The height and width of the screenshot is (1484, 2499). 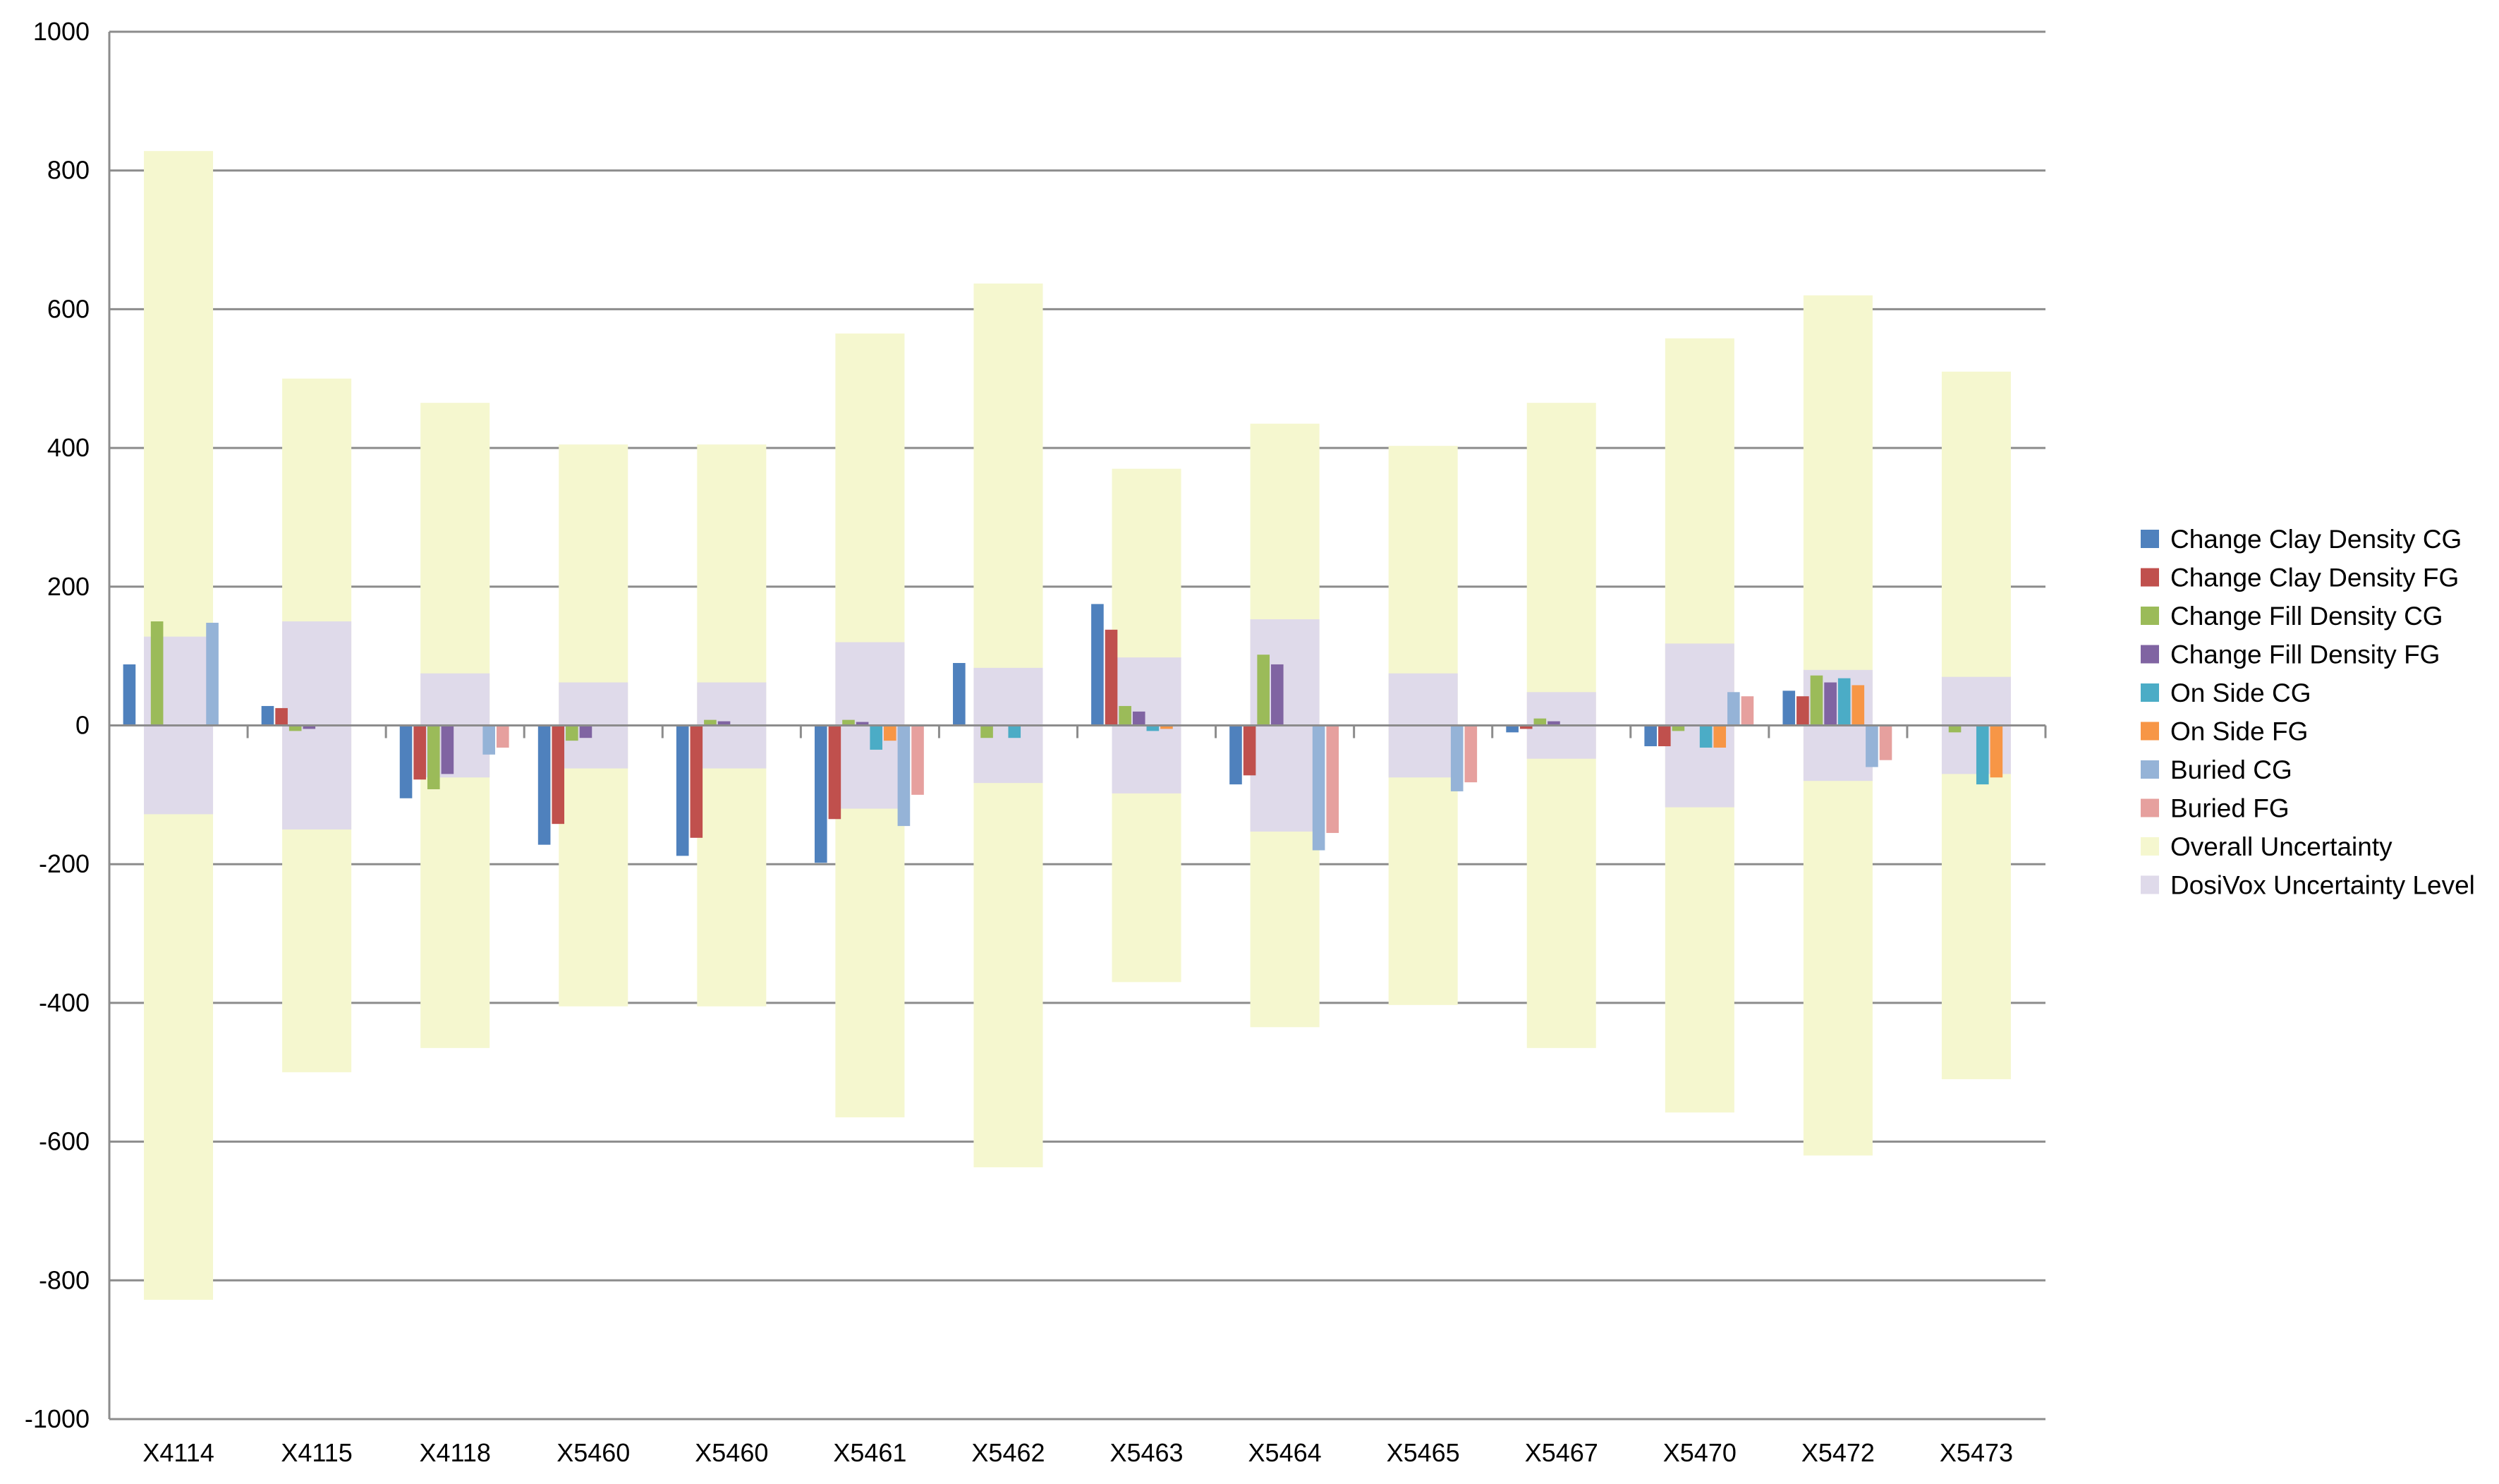 What do you see at coordinates (1008, 1452) in the screenshot?
I see `x-category-label: X5462` at bounding box center [1008, 1452].